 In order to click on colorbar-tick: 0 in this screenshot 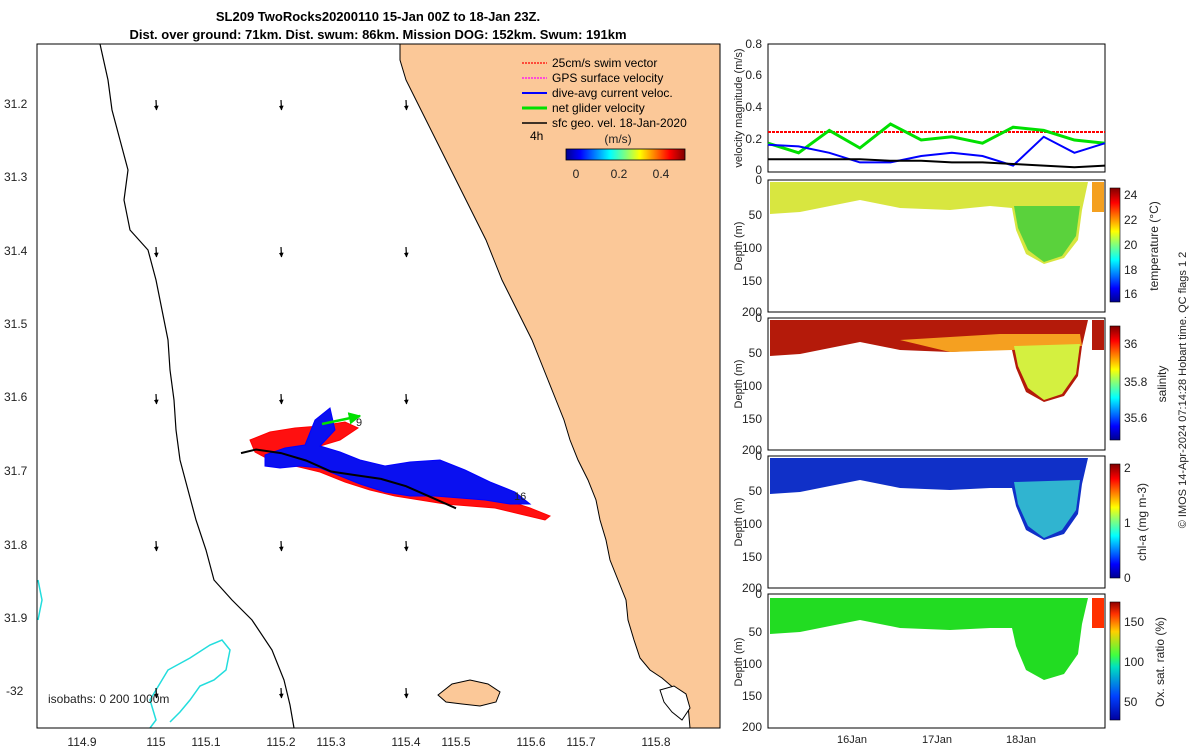, I will do `click(576, 174)`.